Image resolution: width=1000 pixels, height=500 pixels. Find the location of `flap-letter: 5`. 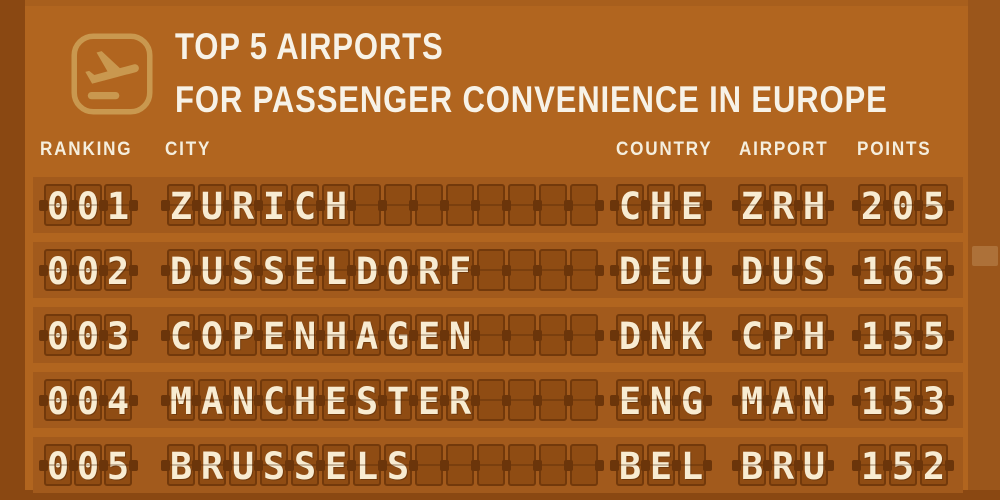

flap-letter: 5 is located at coordinates (934, 336).